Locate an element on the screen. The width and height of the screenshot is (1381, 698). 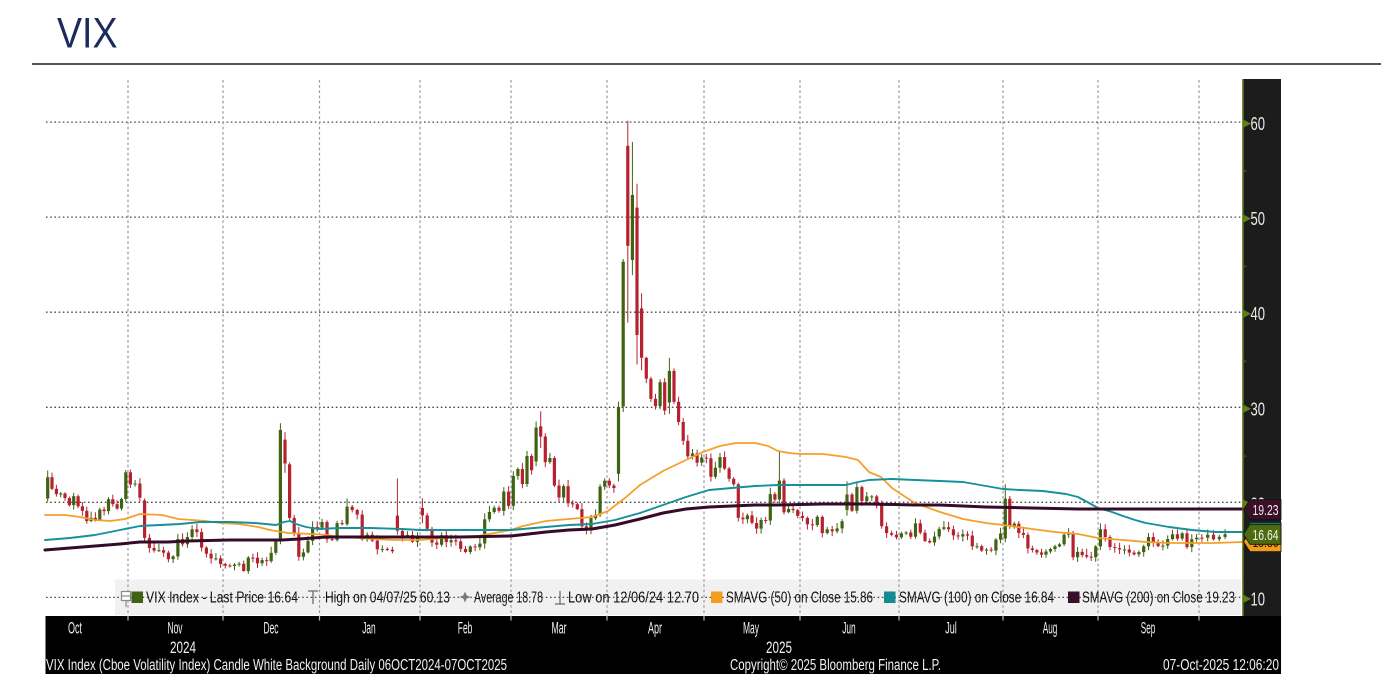
svg-text: VIX Index - Last Price 16.64 is located at coordinates (222, 598).